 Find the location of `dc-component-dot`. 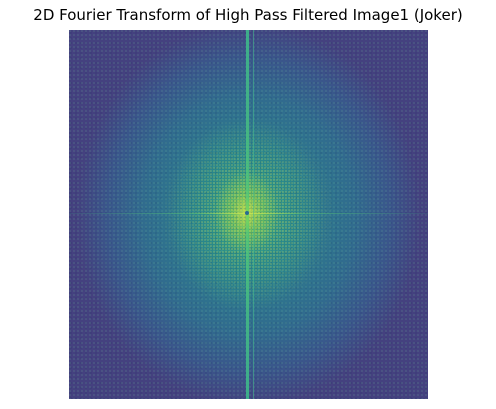

dc-component-dot is located at coordinates (246, 213).